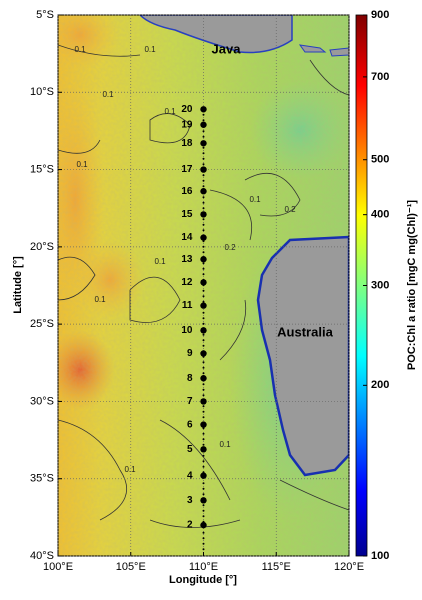  I want to click on y-tick-label: 30°S, so click(42, 401).